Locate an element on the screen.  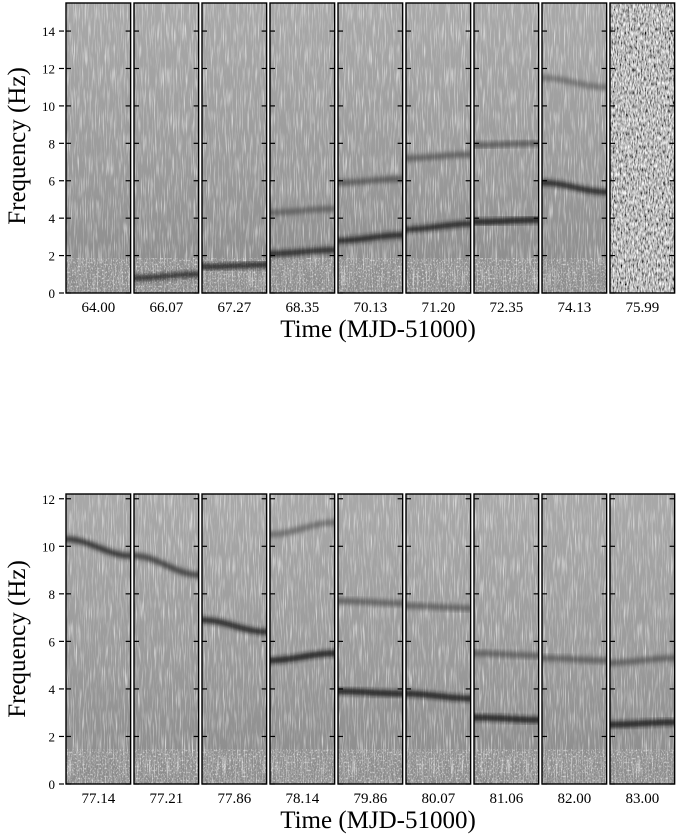
spectrogram-panel: 79.86 is located at coordinates (370, 650).